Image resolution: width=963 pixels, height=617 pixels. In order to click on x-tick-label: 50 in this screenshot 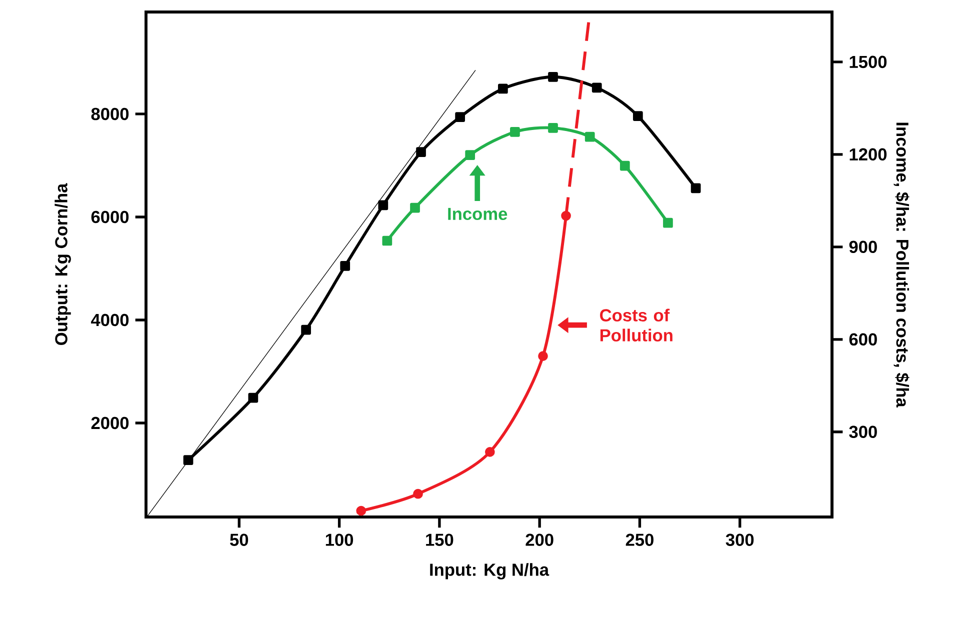, I will do `click(239, 540)`.